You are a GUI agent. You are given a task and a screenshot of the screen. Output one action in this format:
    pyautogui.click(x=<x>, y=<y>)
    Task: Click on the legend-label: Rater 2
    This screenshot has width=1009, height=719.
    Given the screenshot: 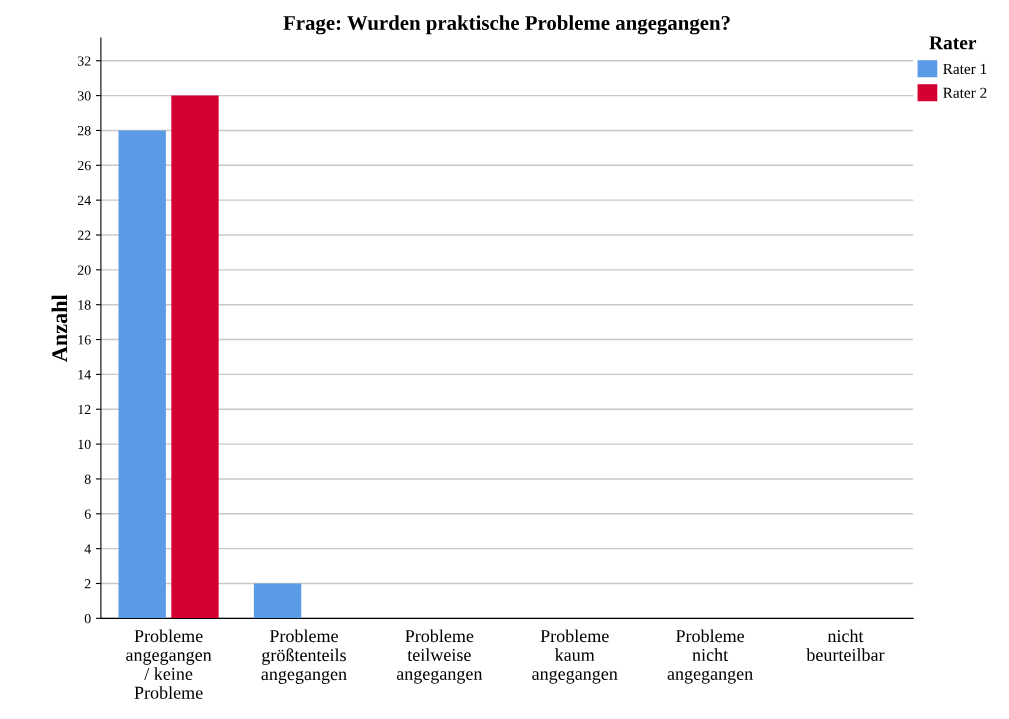 What is the action you would take?
    pyautogui.click(x=965, y=92)
    